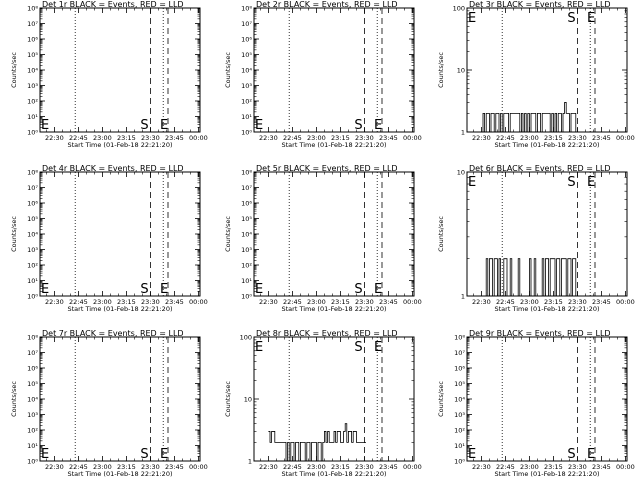 The width and height of the screenshot is (640, 480). Describe the element at coordinates (113, 4) in the screenshot. I see `panel-title: Det 1r BLACK = Events, RED = LLD` at that location.